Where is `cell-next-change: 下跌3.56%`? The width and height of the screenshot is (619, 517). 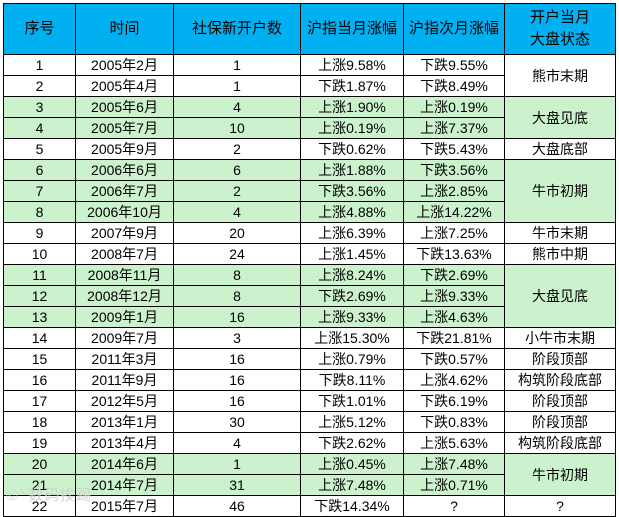 cell-next-change: 下跌3.56% is located at coordinates (454, 170).